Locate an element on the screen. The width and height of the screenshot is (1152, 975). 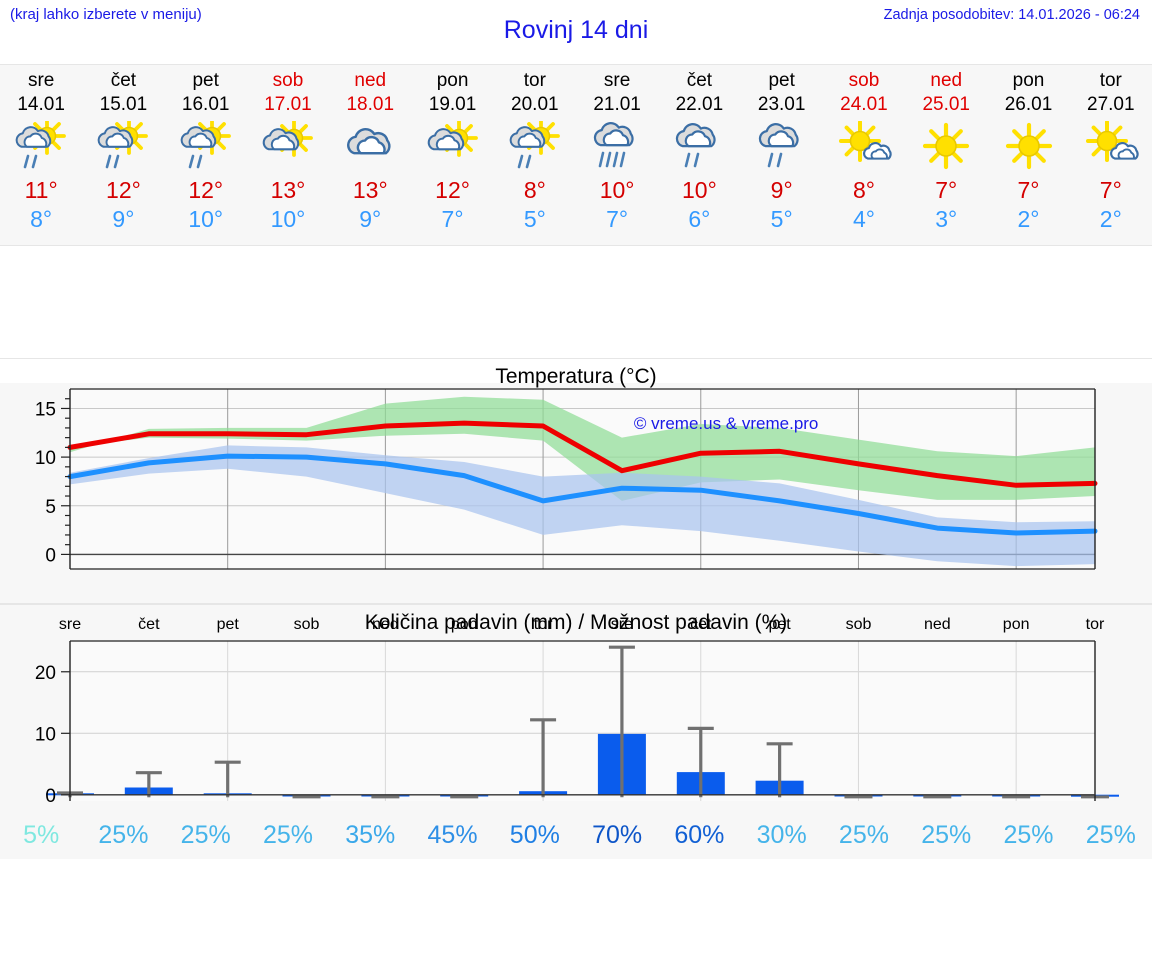
day-column: sre 14.01 11° 8° is located at coordinates (41, 155).